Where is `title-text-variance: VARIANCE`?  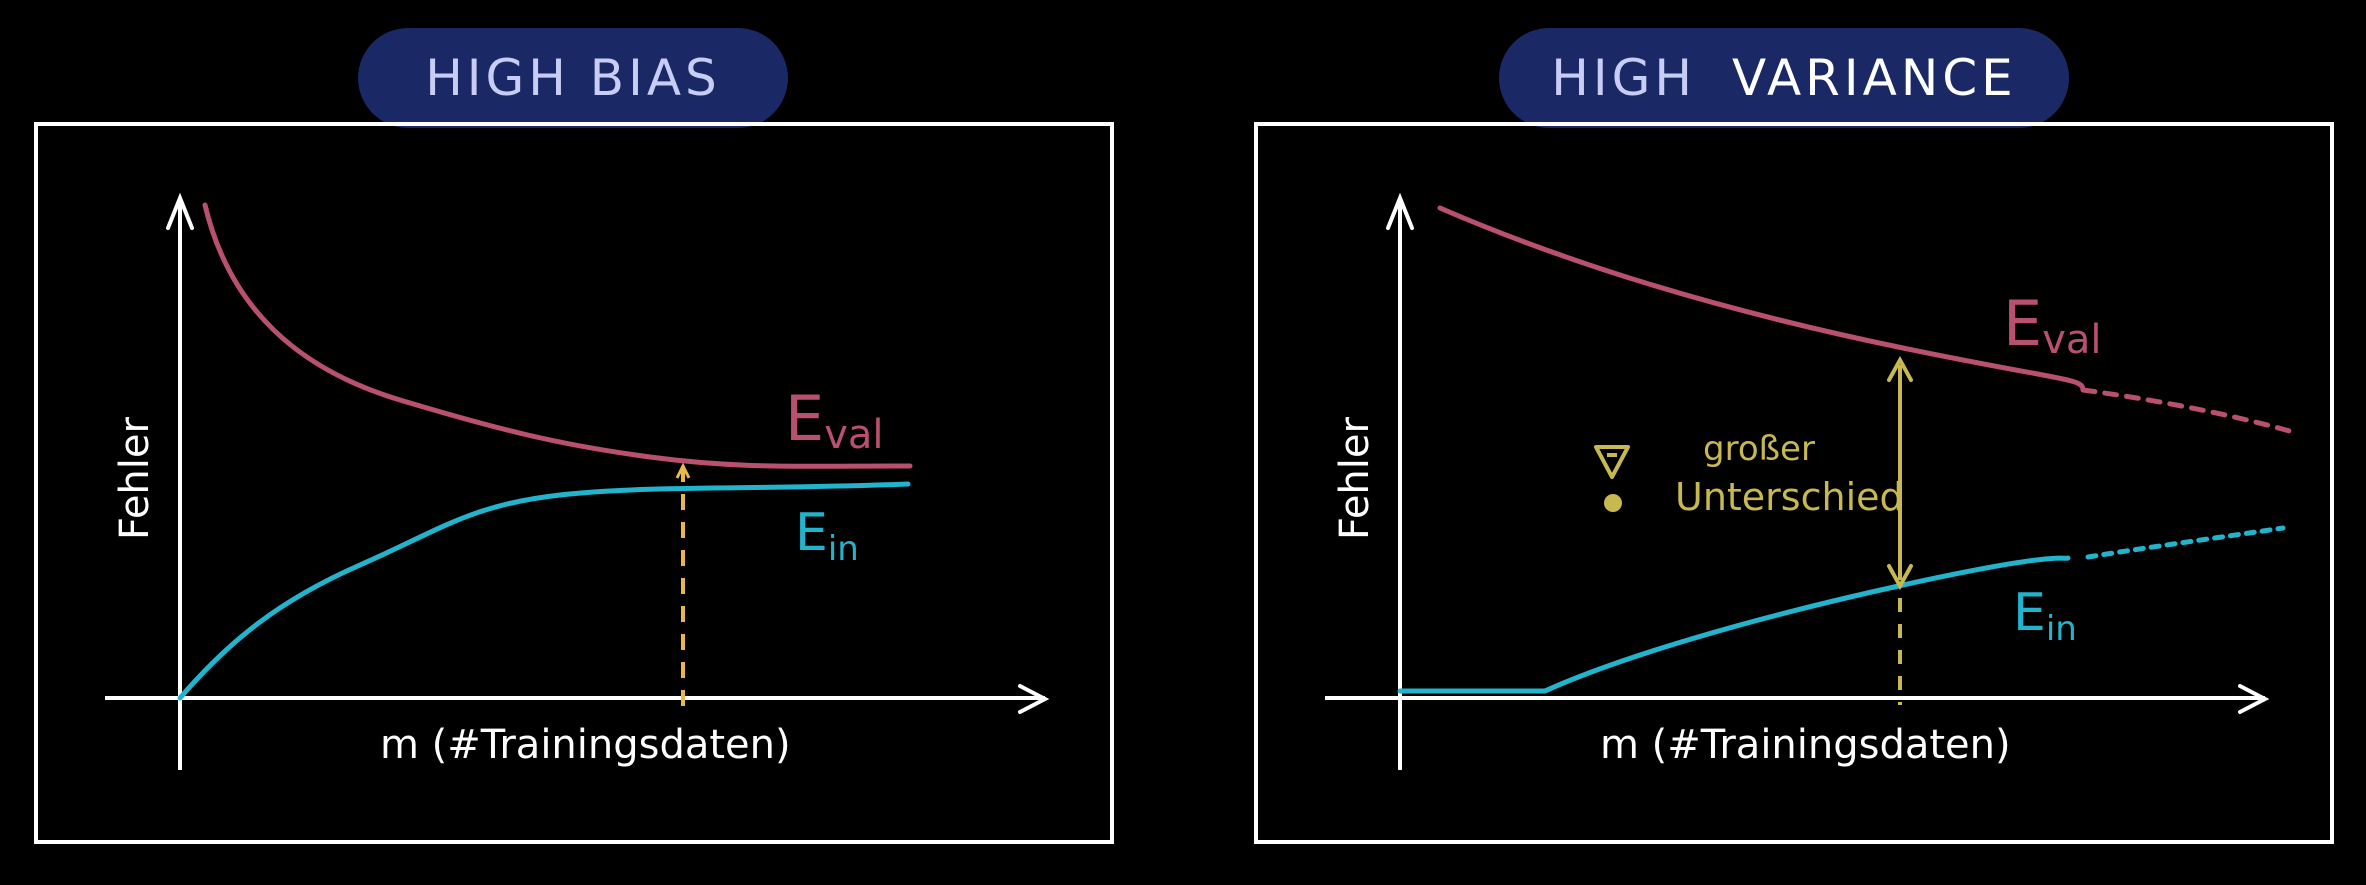 title-text-variance: VARIANCE is located at coordinates (1874, 78).